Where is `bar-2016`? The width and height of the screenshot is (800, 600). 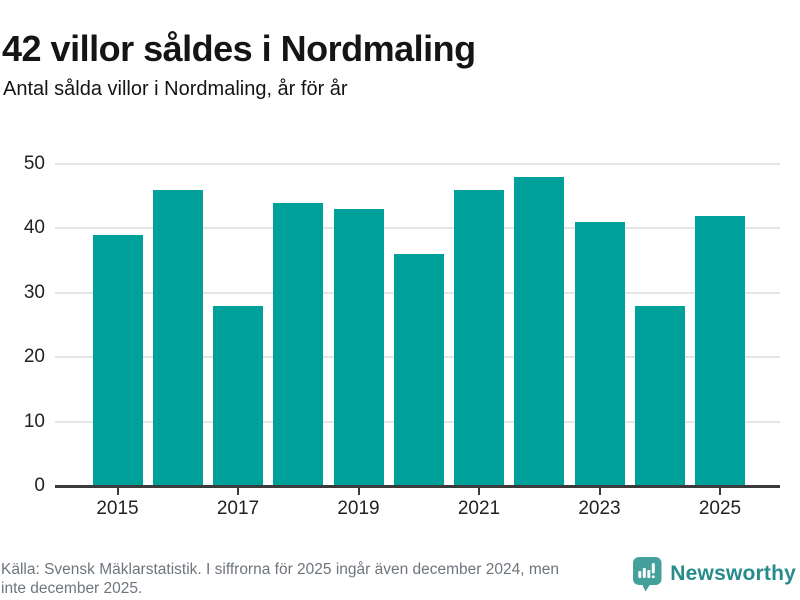 bar-2016 is located at coordinates (177, 337).